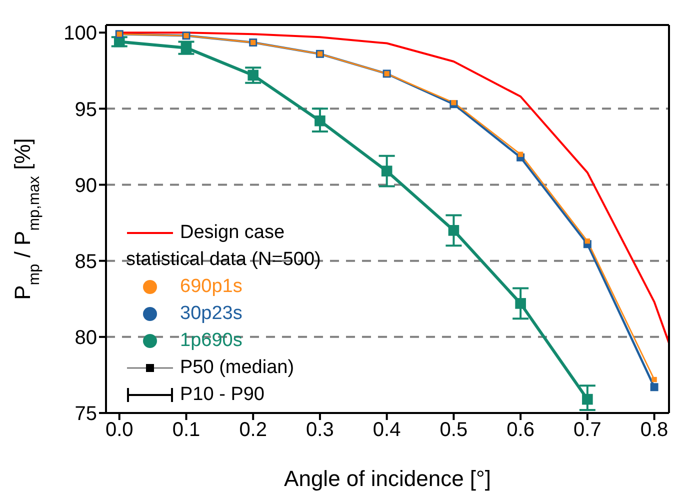  I want to click on x-tick-label: 0.5, so click(454, 430).